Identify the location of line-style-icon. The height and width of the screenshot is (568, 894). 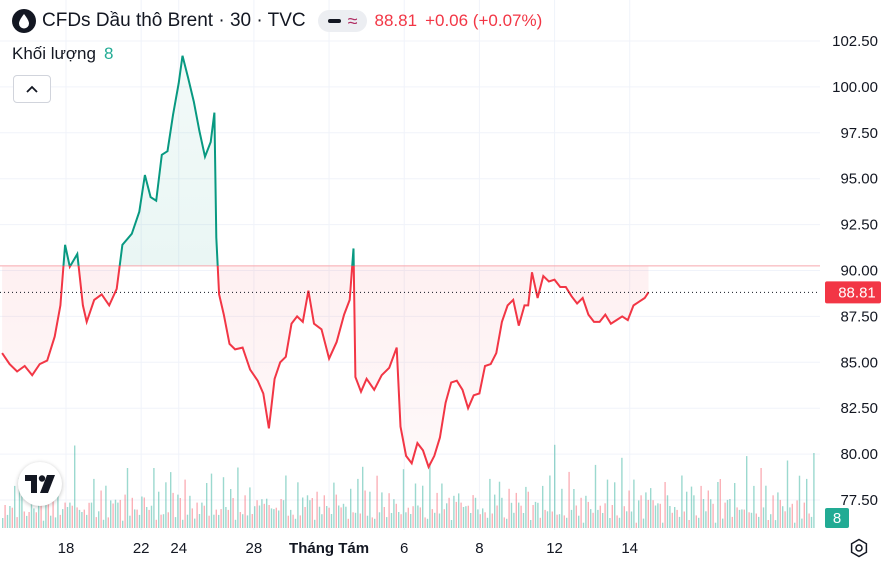
(334, 21).